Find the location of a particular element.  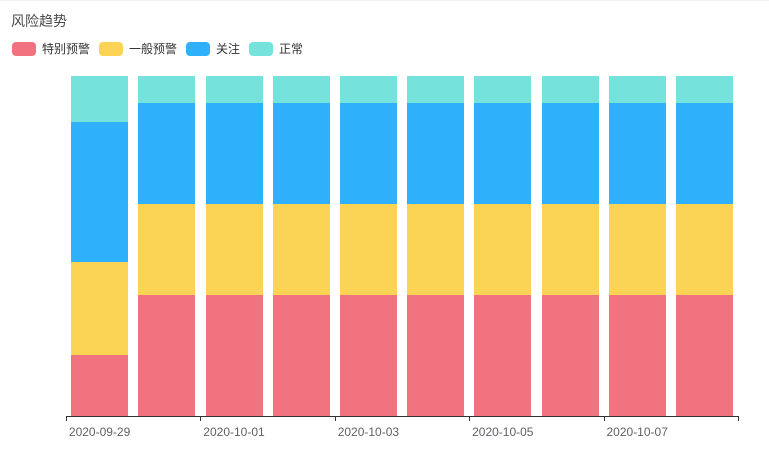

x-axis-label-2020-09-29: 2020-09-29 is located at coordinates (99, 432).